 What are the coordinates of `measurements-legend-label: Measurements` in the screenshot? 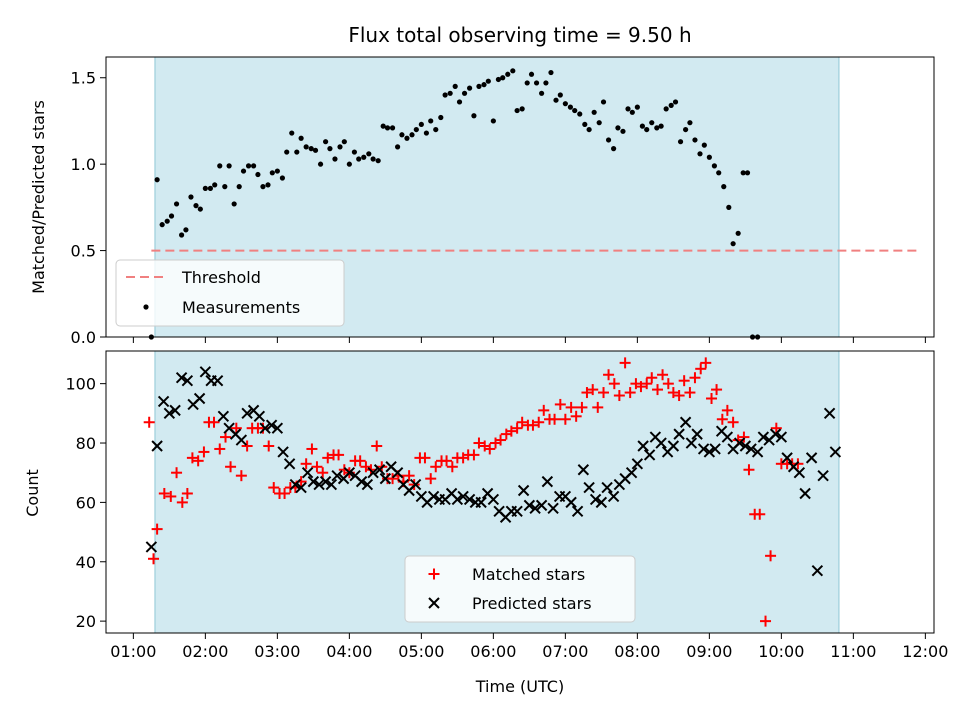 It's located at (241, 307).